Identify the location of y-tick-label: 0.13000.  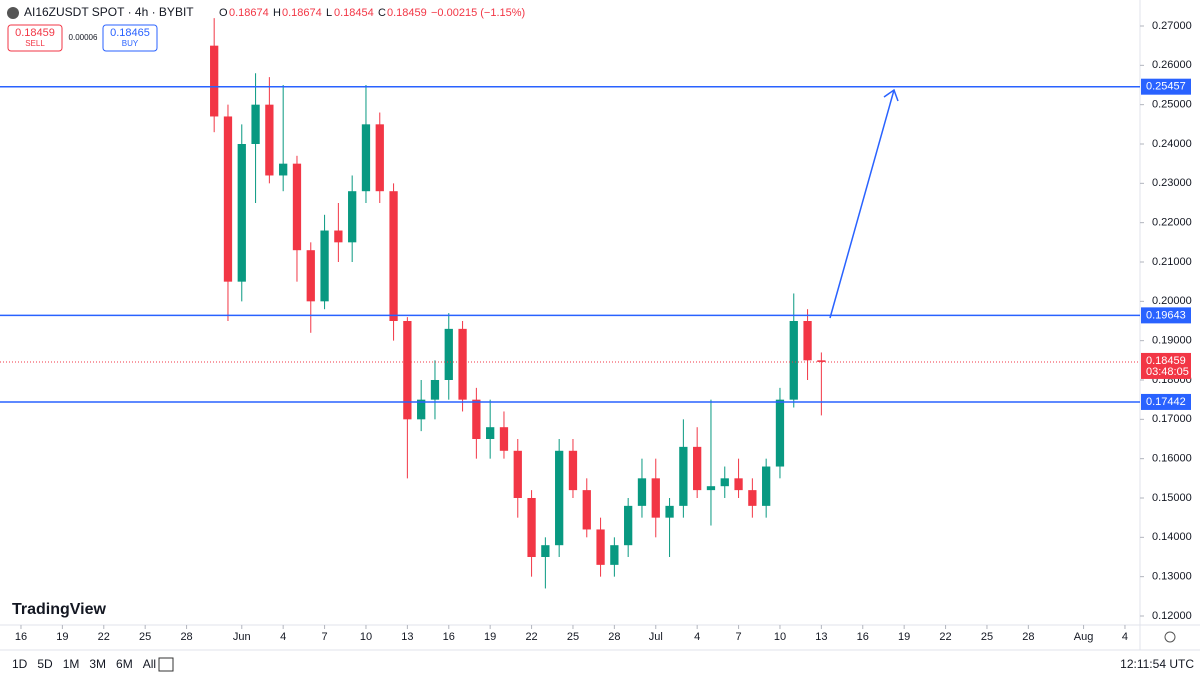
(1172, 577).